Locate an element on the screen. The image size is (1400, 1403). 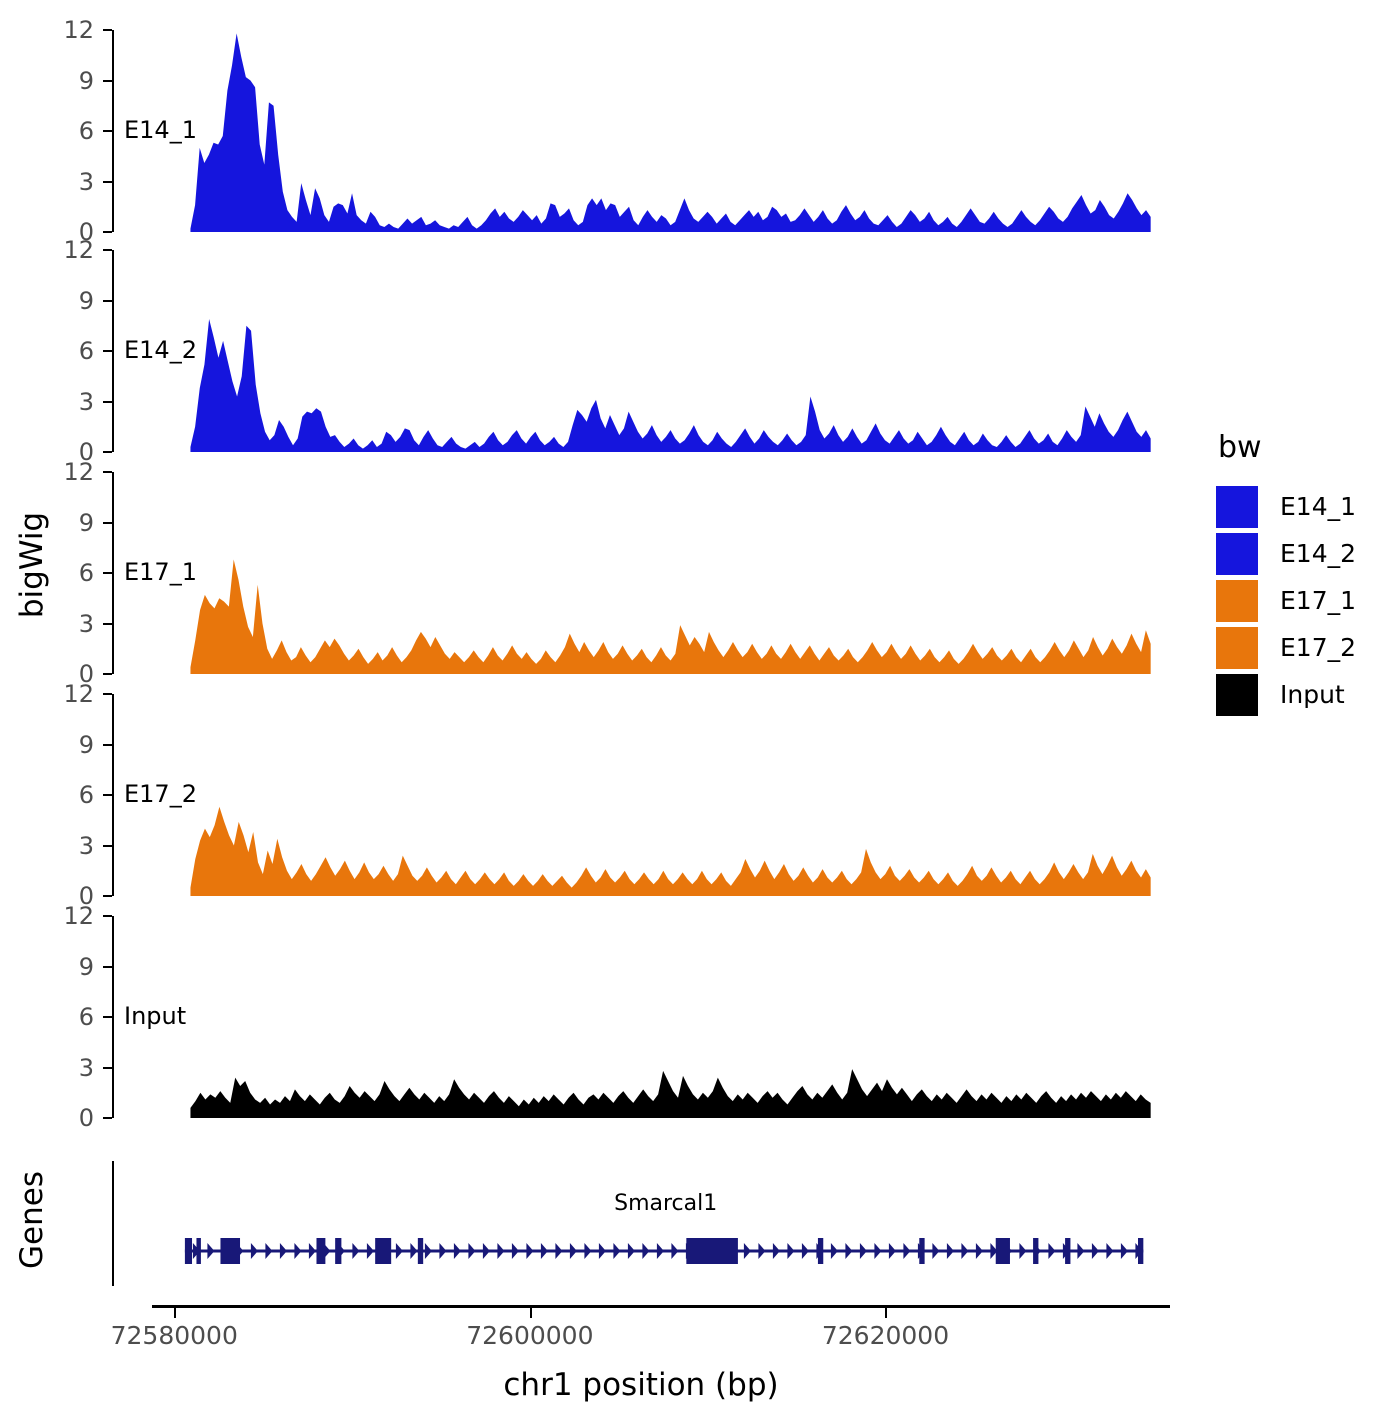
x-axis-line is located at coordinates (661, 1306).